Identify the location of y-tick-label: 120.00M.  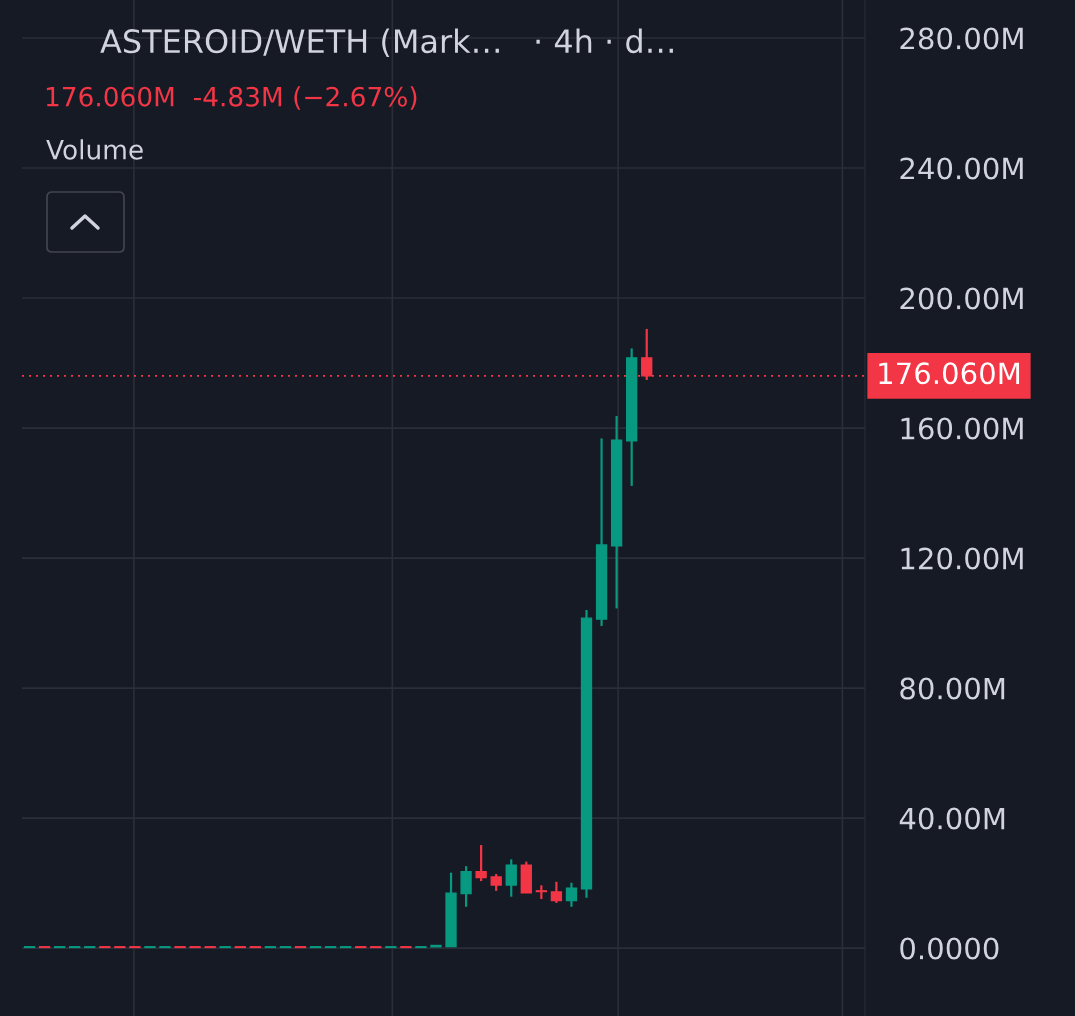
(962, 558).